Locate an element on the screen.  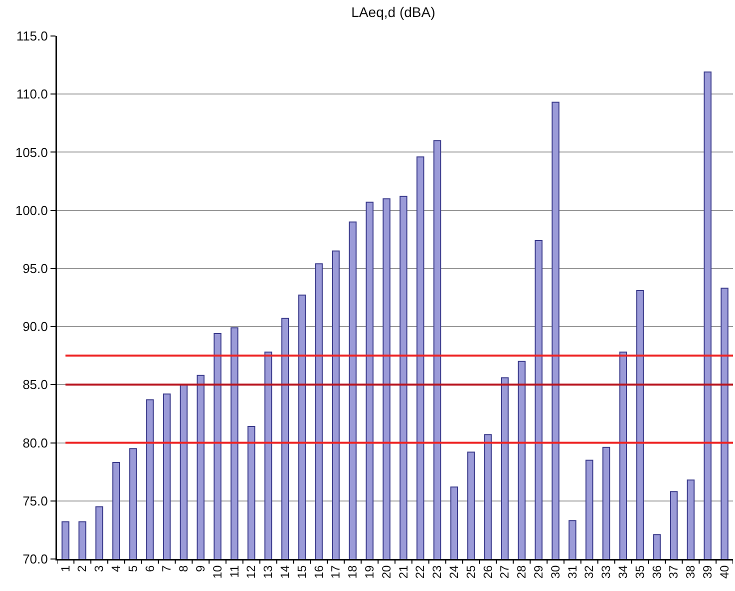
x-tick-label: 30 is located at coordinates (555, 571).